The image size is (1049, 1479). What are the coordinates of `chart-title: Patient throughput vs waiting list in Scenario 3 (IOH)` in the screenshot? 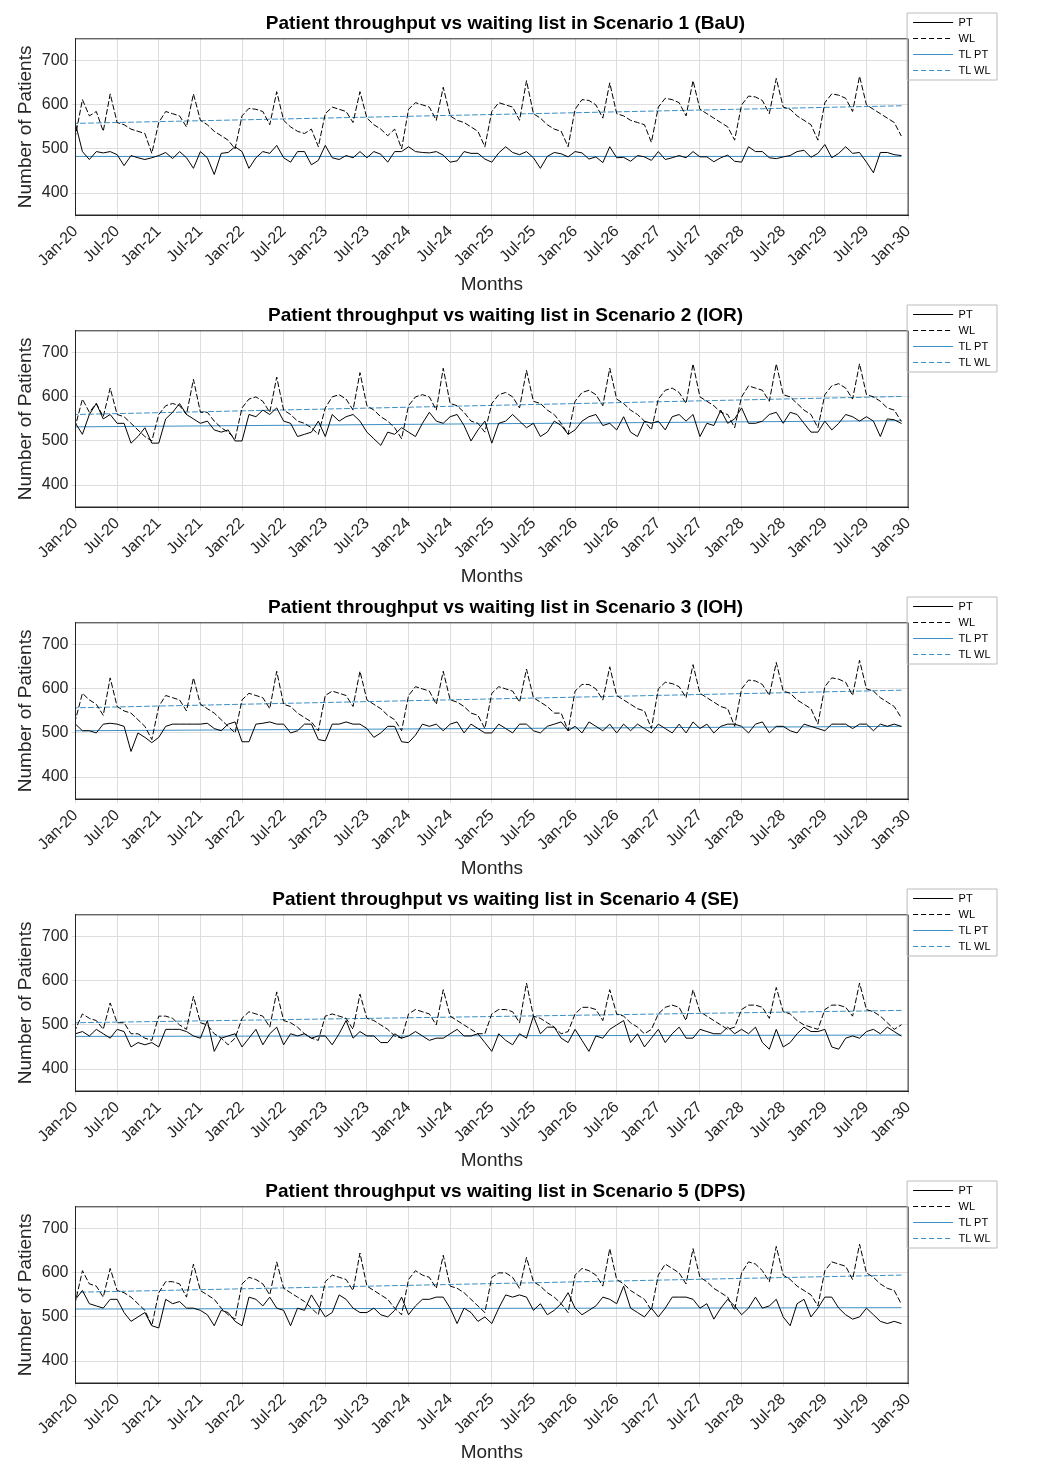 It's located at (505, 606).